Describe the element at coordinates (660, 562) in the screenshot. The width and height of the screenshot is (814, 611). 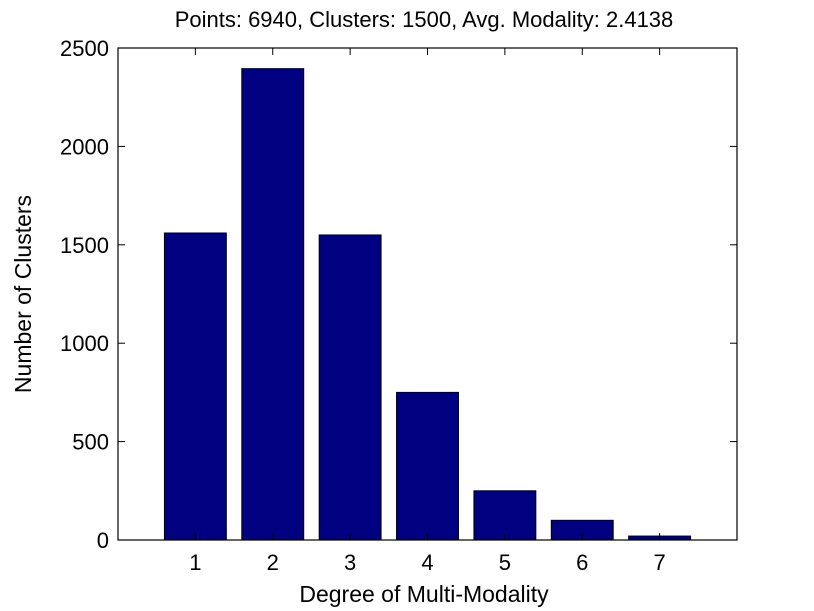
I see `x-tick-label-7: 7` at that location.